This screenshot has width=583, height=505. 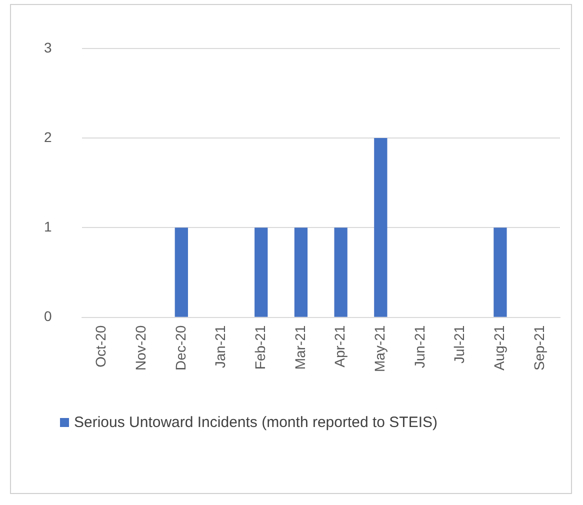 What do you see at coordinates (300, 347) in the screenshot?
I see `x-tick-label: Mar-21` at bounding box center [300, 347].